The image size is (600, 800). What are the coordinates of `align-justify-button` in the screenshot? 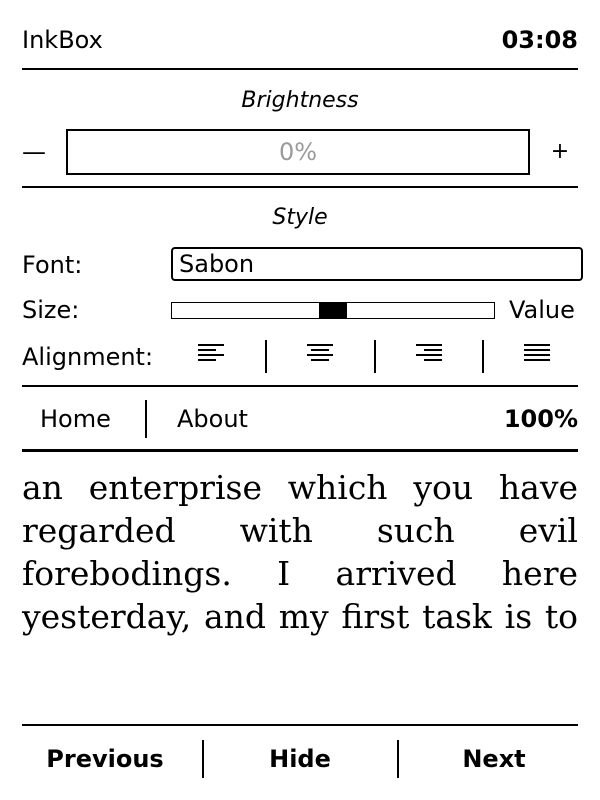 It's located at (537, 358).